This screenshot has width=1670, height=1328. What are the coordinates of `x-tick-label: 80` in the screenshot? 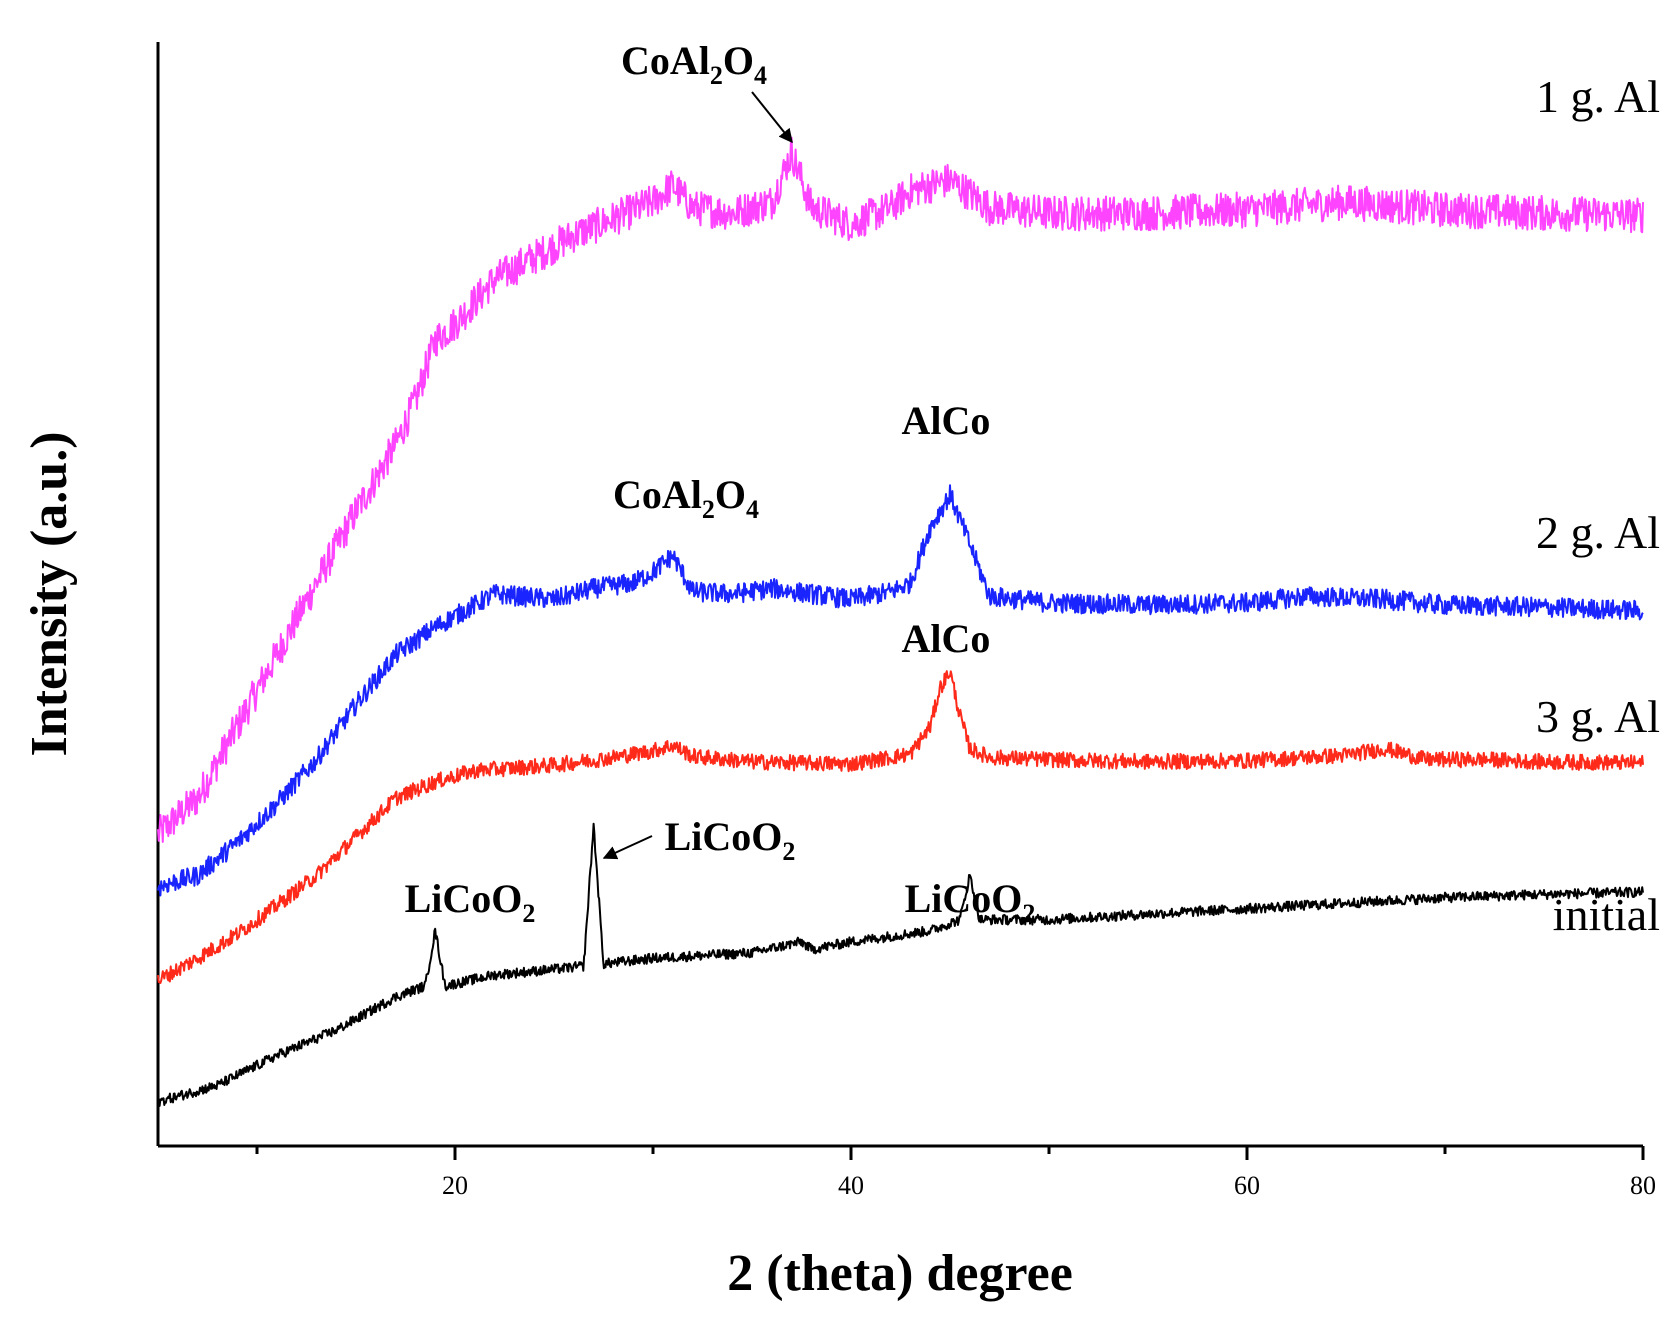 It's located at (1643, 1185).